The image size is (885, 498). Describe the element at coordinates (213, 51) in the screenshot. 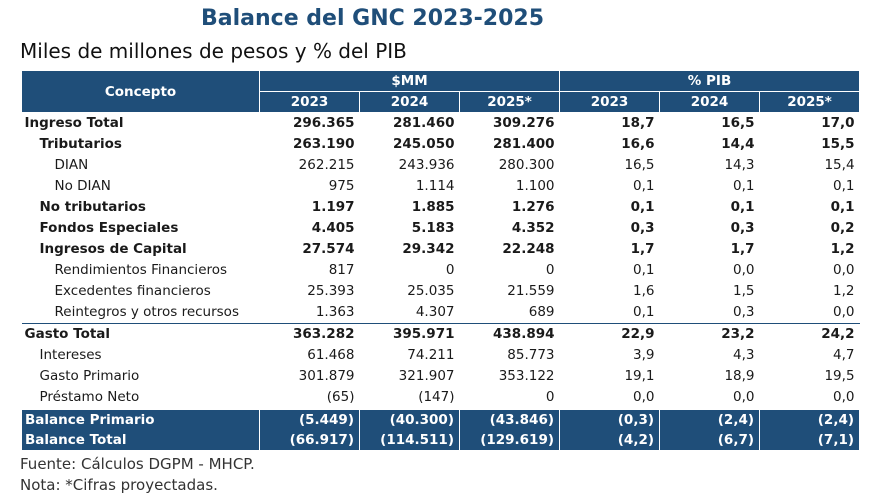

I see `page-subtitle: Miles de millones de pesos y % del PIB` at that location.